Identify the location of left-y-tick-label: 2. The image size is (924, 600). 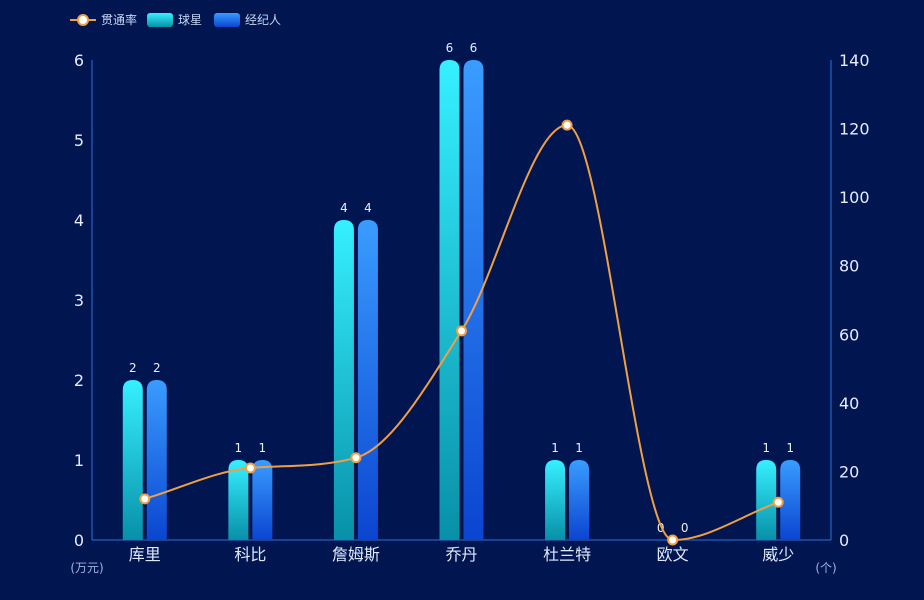
(79, 380).